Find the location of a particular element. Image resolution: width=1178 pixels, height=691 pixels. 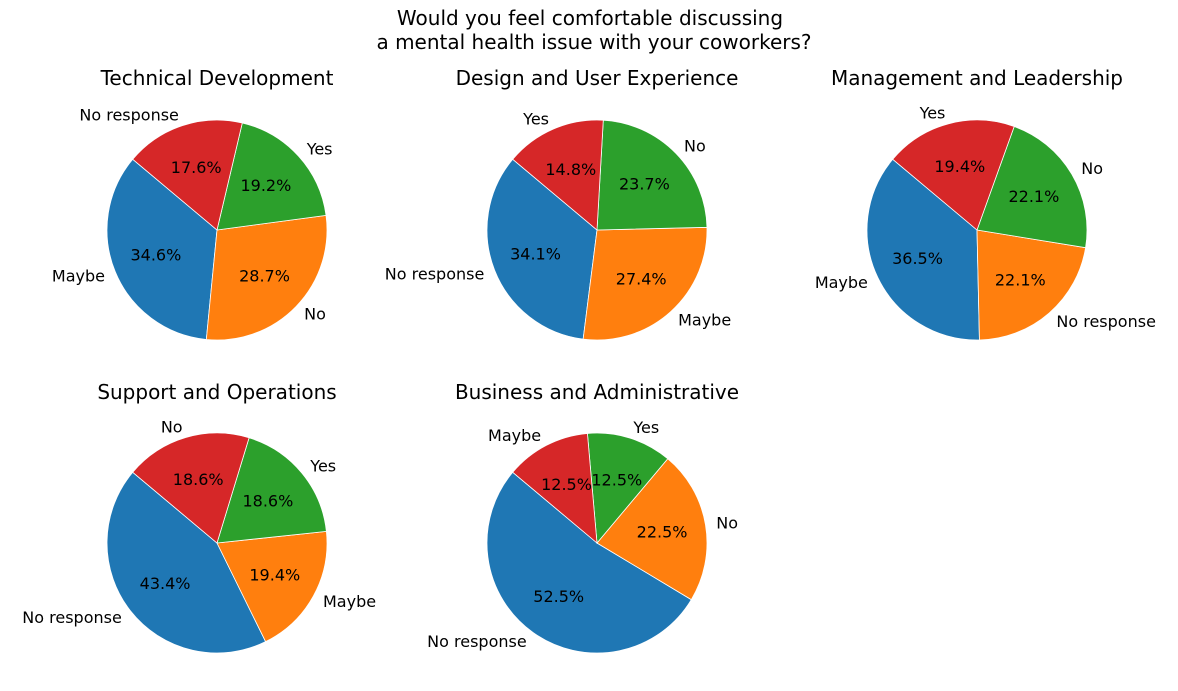

slice-percentage: 52.5% is located at coordinates (558, 596).